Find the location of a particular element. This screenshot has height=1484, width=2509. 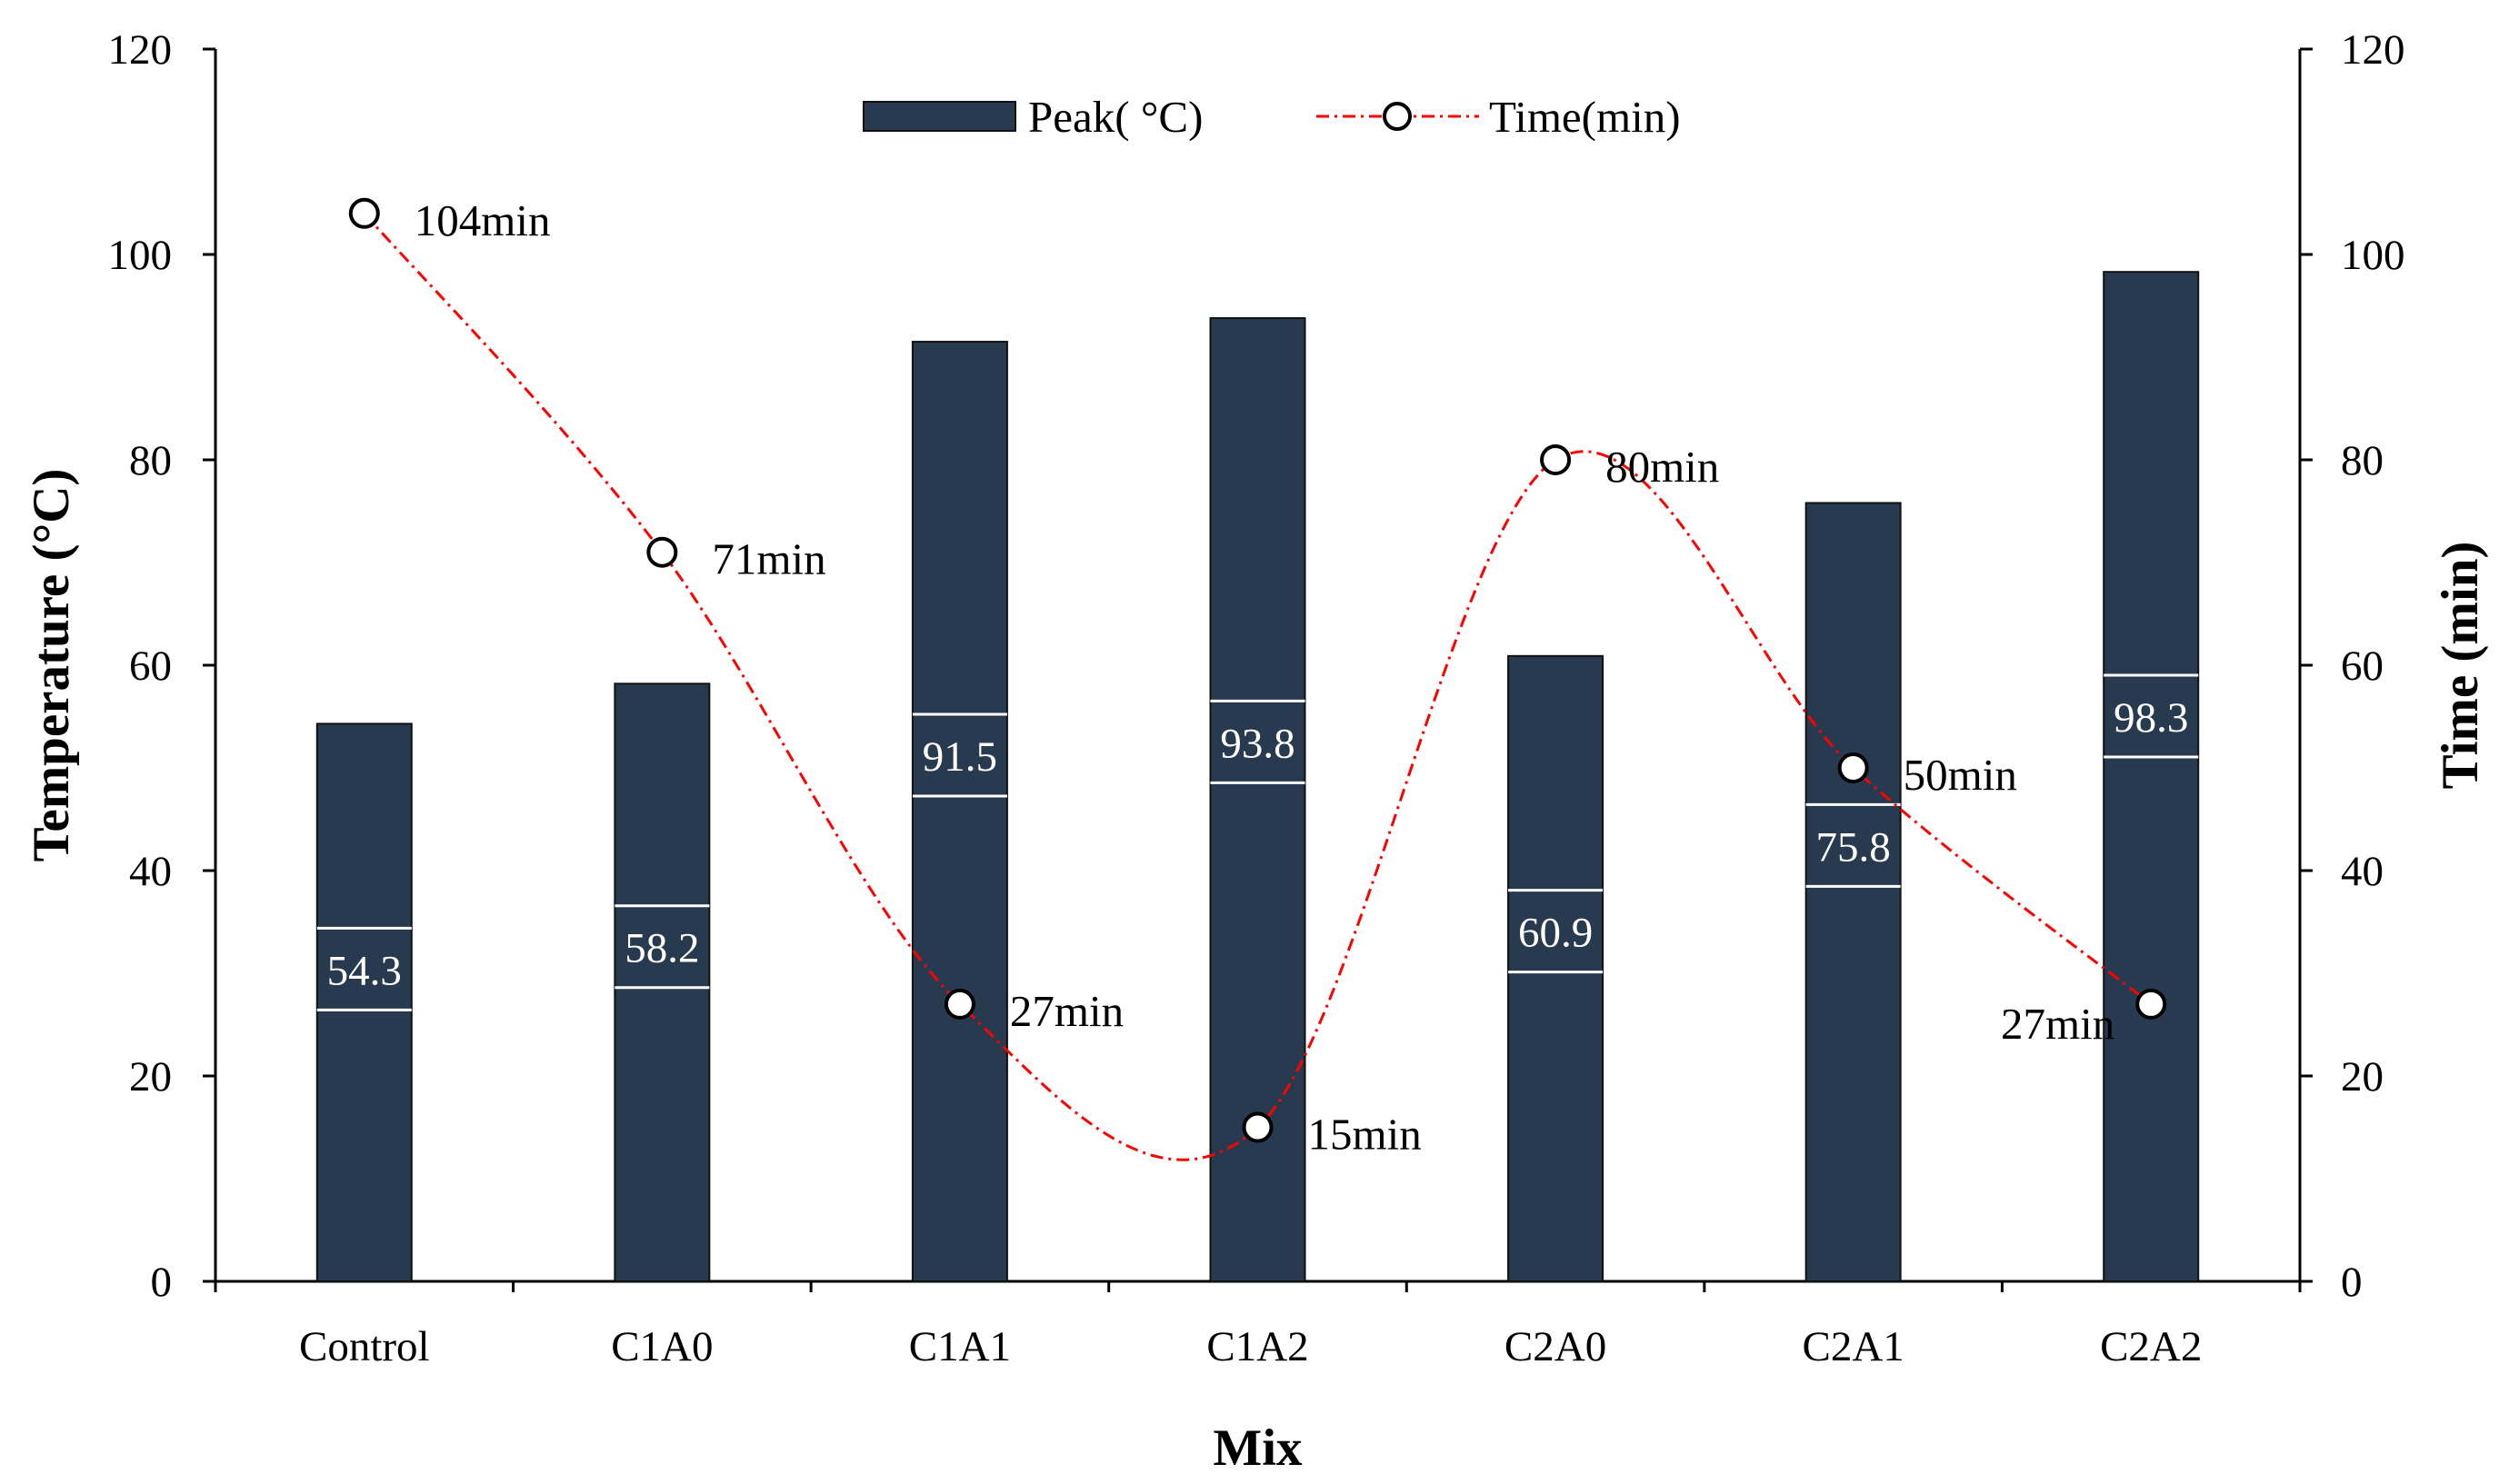

left-tick-label: 60 is located at coordinates (150, 666).